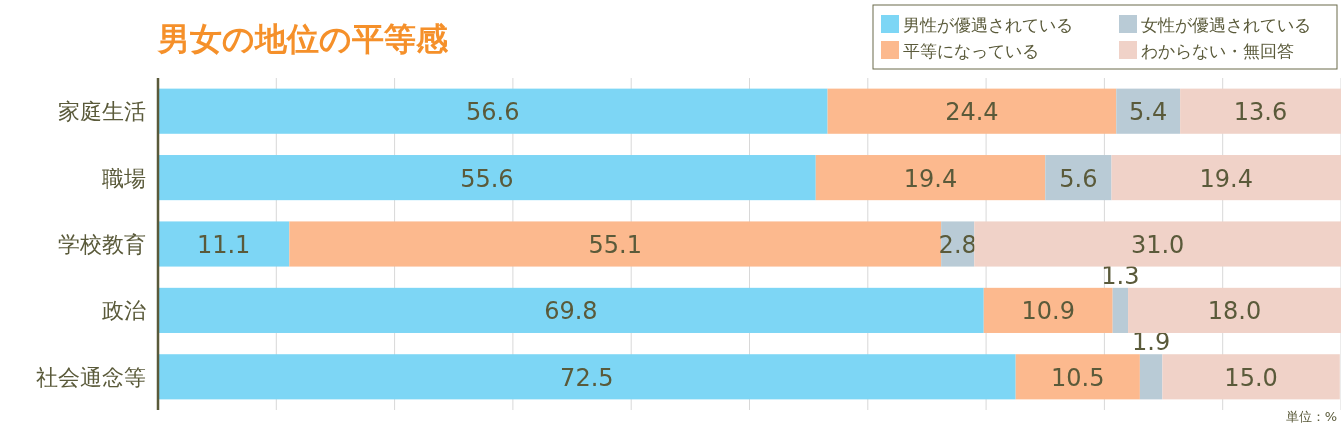 The height and width of the screenshot is (427, 1341). I want to click on annotation: 単位：%, so click(1311, 416).